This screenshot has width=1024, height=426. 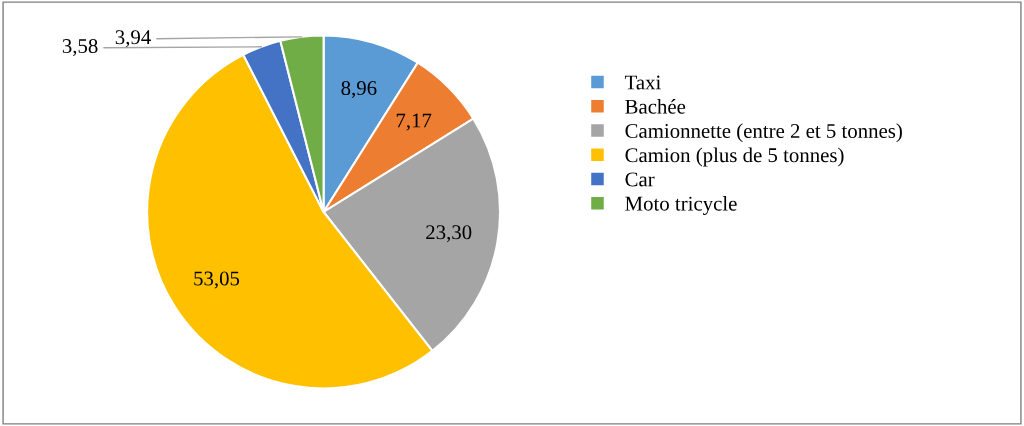 I want to click on data-label: 7,17, so click(x=414, y=122).